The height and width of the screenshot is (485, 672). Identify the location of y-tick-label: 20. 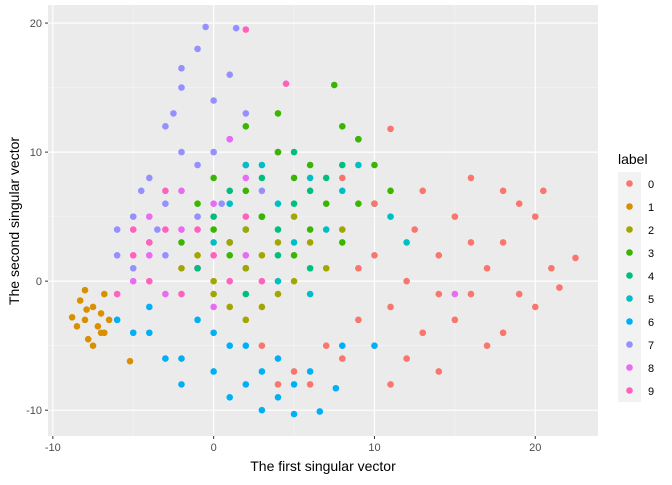
(36, 24).